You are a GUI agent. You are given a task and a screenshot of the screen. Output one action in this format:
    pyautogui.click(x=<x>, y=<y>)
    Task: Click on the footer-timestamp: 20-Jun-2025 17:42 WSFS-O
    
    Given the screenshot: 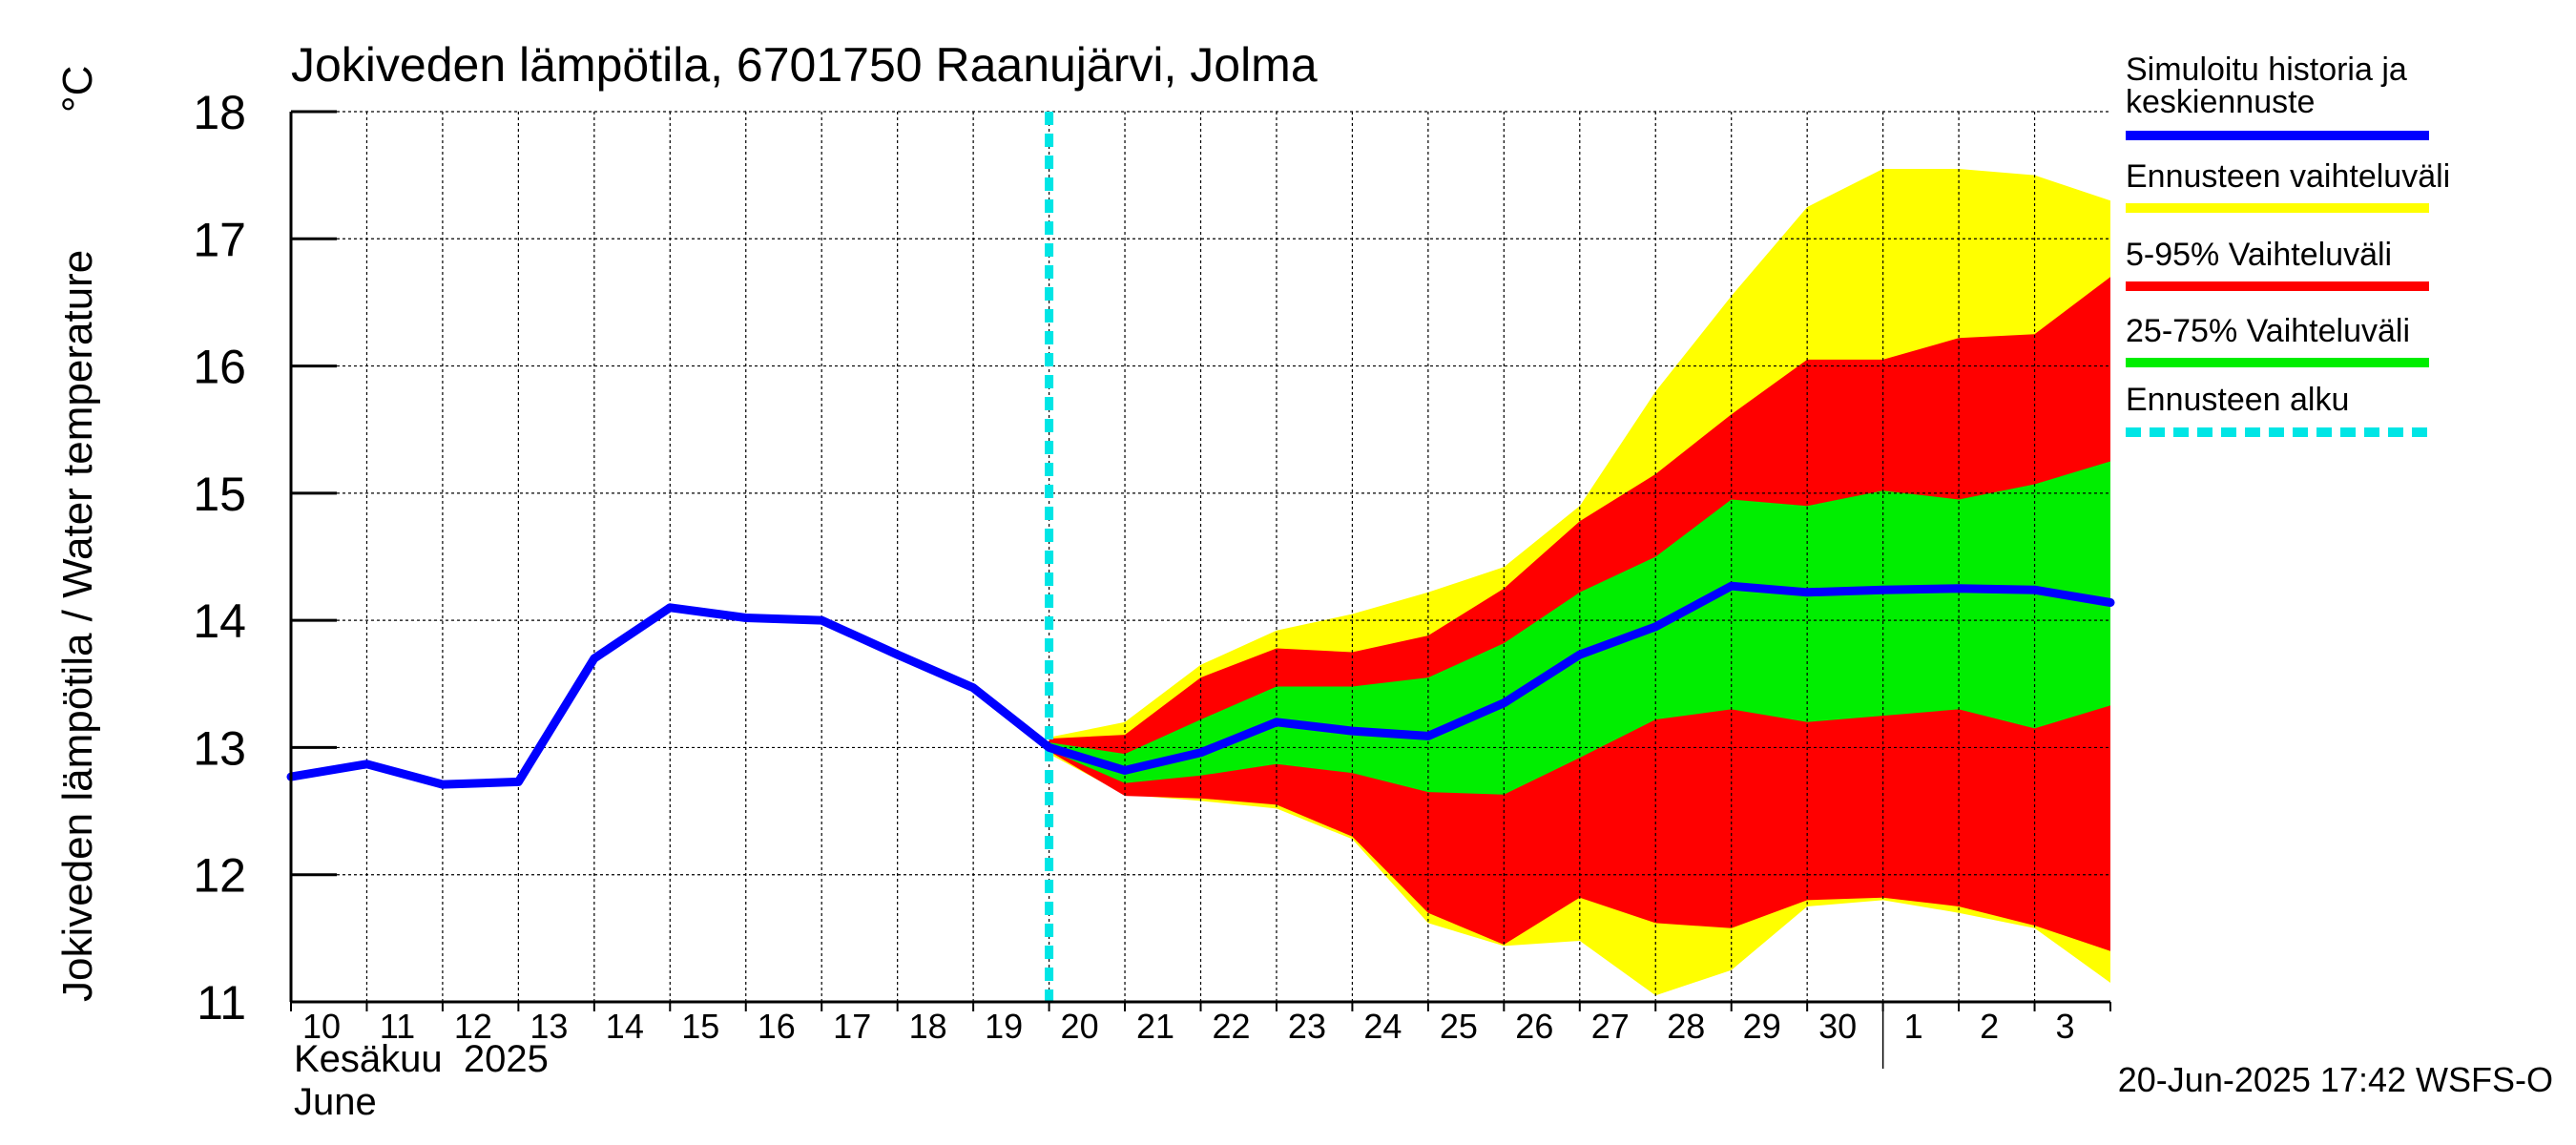 What is the action you would take?
    pyautogui.click(x=2335, y=1079)
    